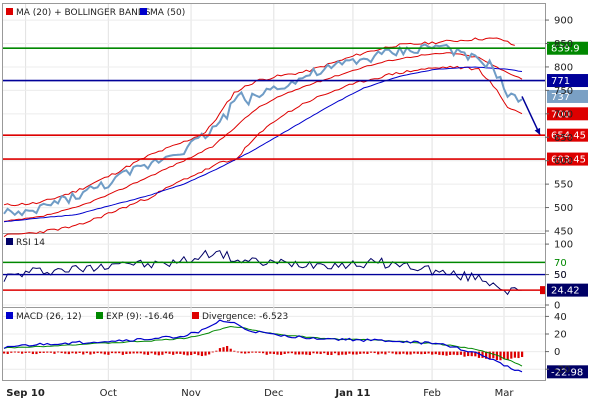 Image resolution: width=590 pixels, height=400 pixels. What do you see at coordinates (563, 245) in the screenshot?
I see `y-tick-label-1-2: 100` at bounding box center [563, 245].